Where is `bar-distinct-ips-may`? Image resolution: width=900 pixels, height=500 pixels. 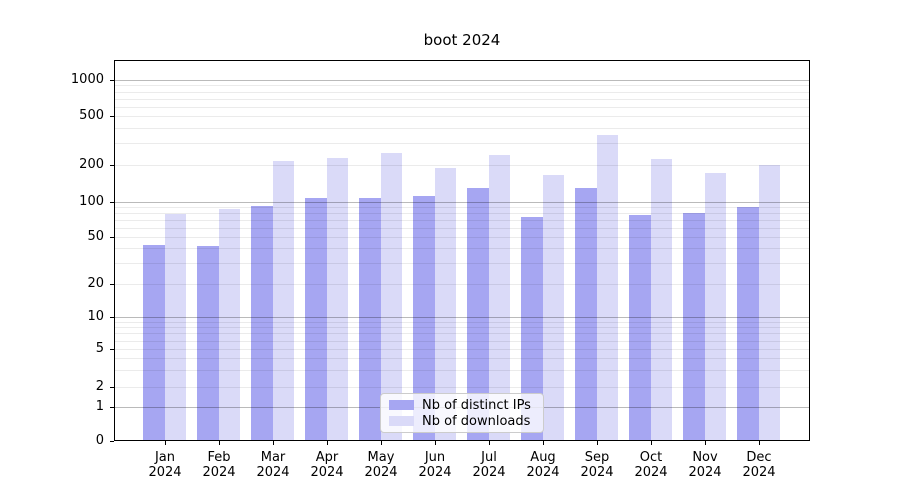
bar-distinct-ips-may is located at coordinates (370, 319).